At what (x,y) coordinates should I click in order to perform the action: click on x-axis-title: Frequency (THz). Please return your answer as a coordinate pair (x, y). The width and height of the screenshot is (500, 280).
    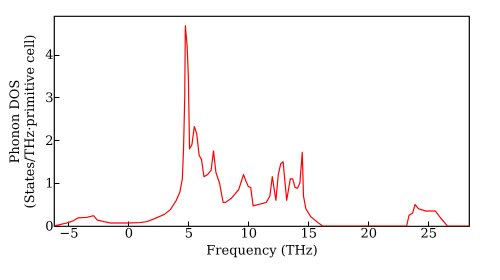
    Looking at the image, I should click on (262, 251).